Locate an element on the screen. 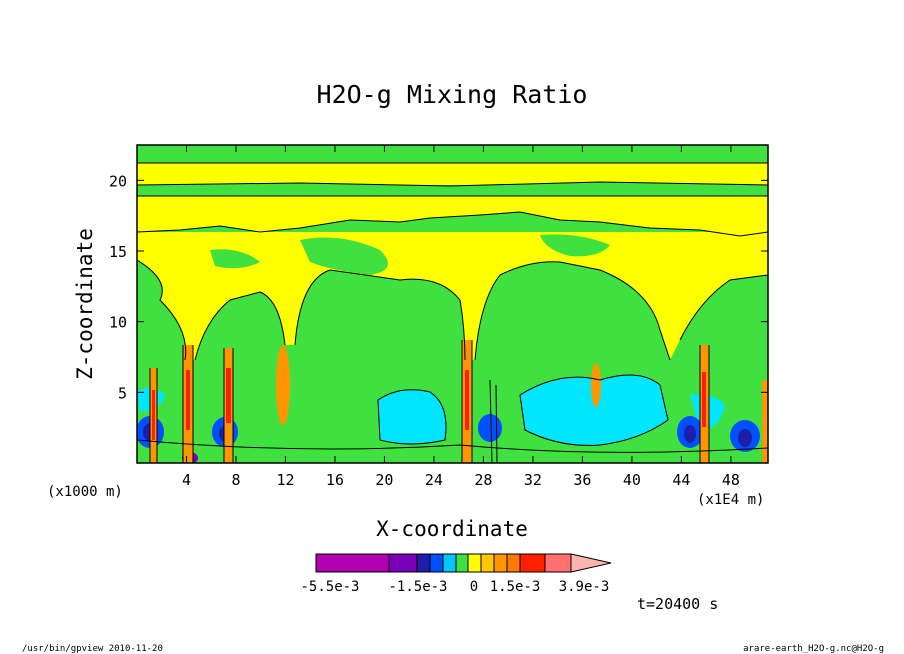 This screenshot has width=904, height=654. tower-2-core is located at coordinates (188, 400).